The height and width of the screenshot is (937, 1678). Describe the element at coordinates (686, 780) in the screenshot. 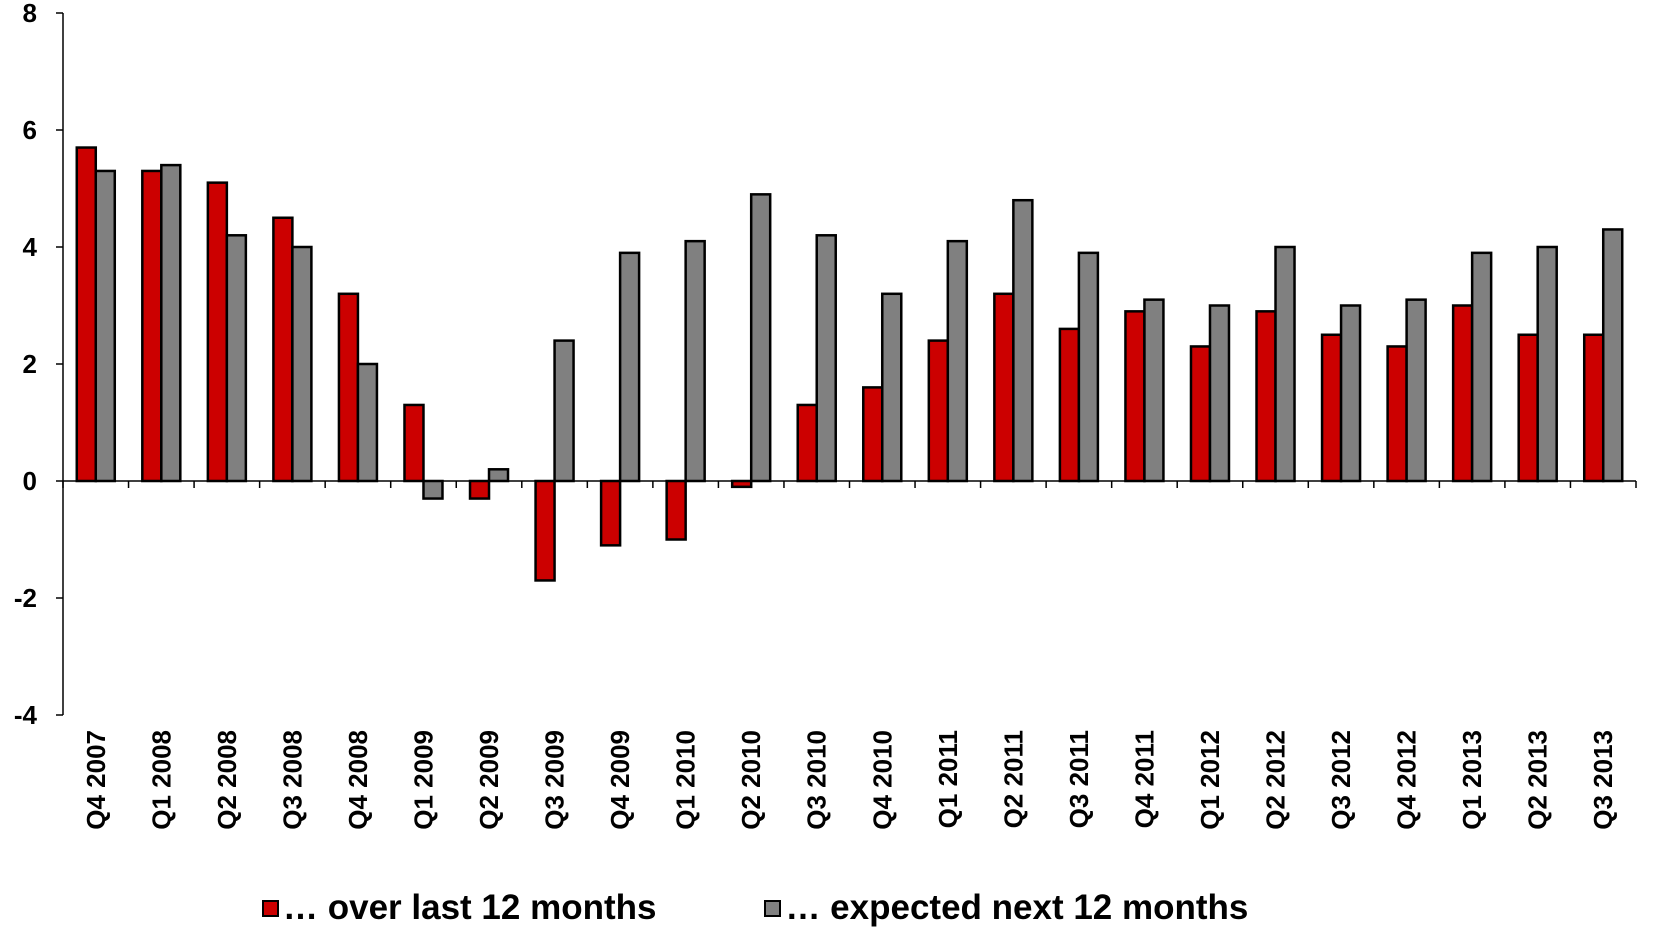

I see `x-tick-label: Q1 2010` at that location.